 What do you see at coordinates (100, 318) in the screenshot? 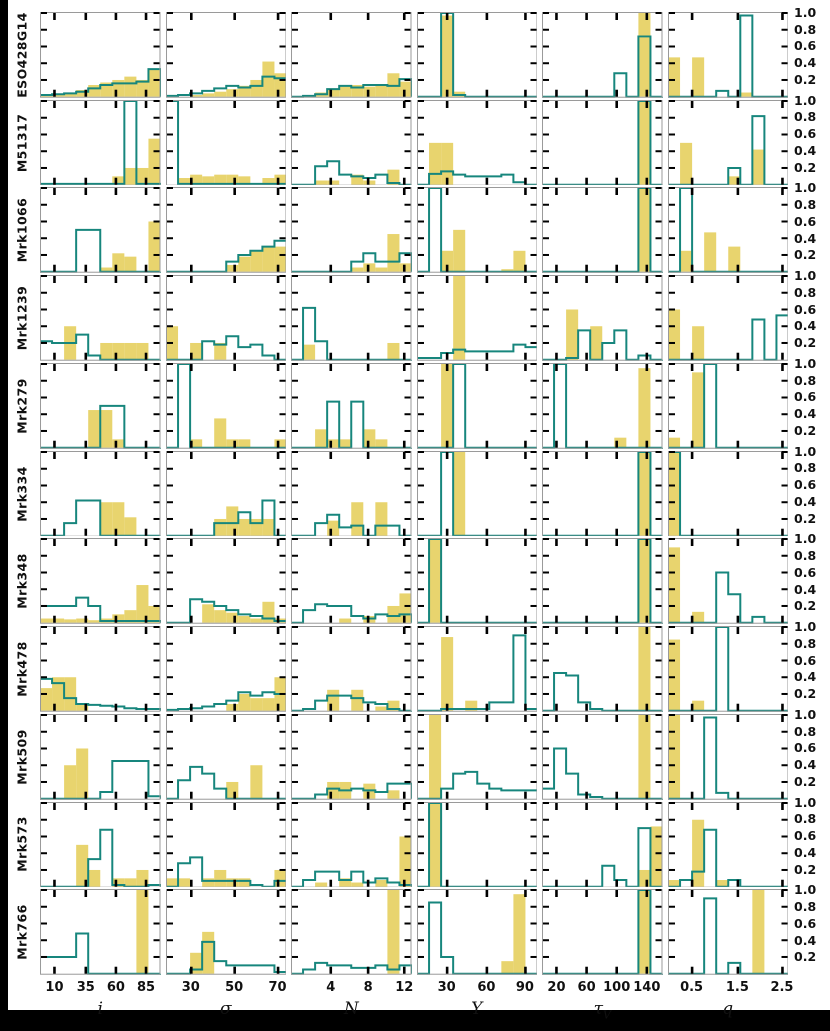
I see `hist-panel-Mrk1239-i` at bounding box center [100, 318].